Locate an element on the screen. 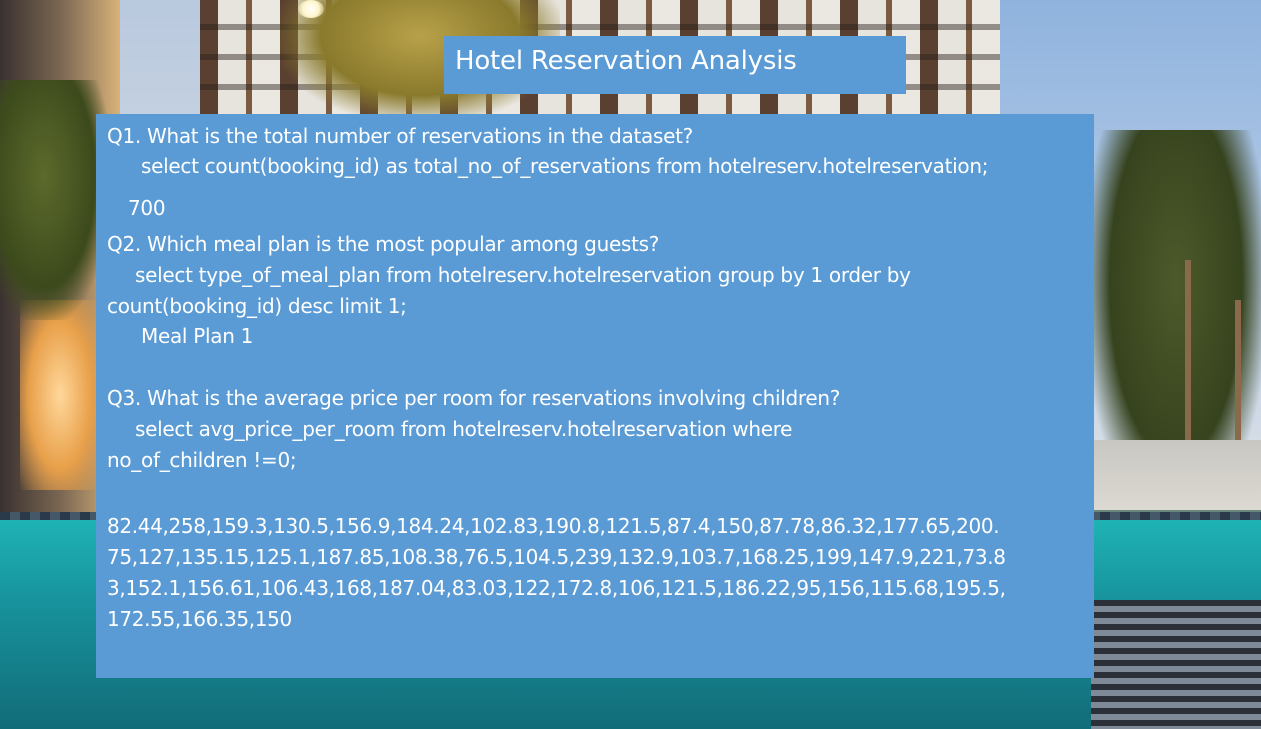 The height and width of the screenshot is (729, 1261). q1-answer: 700 is located at coordinates (147, 208).